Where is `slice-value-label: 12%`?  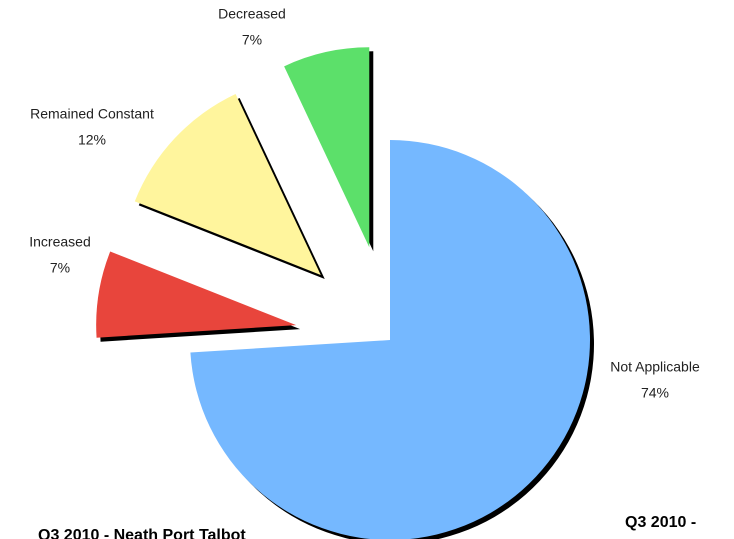 slice-value-label: 12% is located at coordinates (92, 140).